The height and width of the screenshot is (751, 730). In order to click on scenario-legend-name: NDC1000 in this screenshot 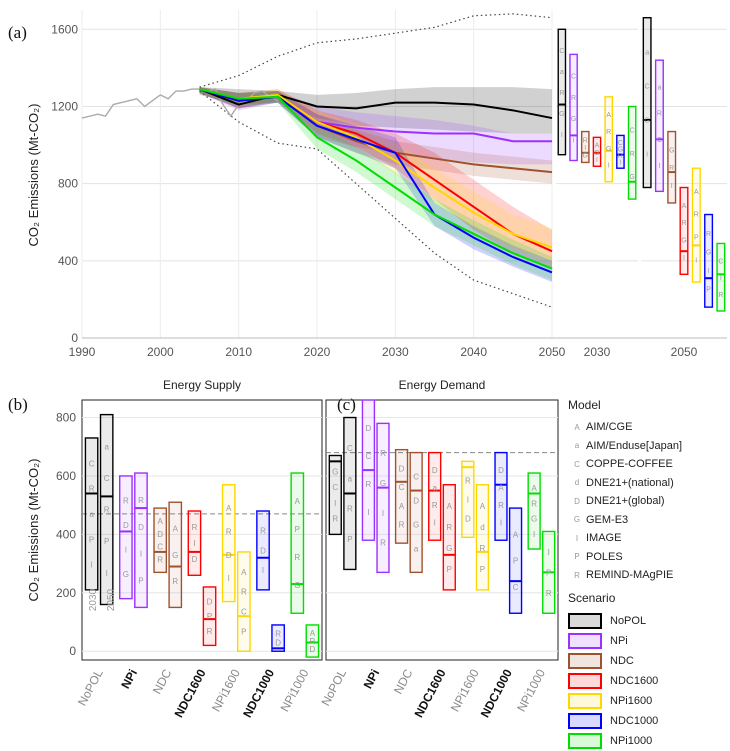, I will do `click(634, 720)`.